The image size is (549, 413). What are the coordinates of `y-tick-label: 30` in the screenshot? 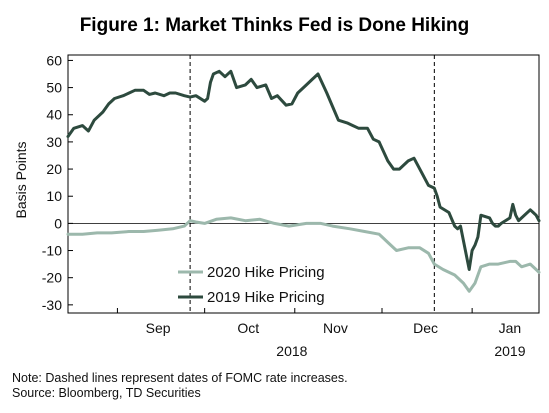 It's located at (54, 142).